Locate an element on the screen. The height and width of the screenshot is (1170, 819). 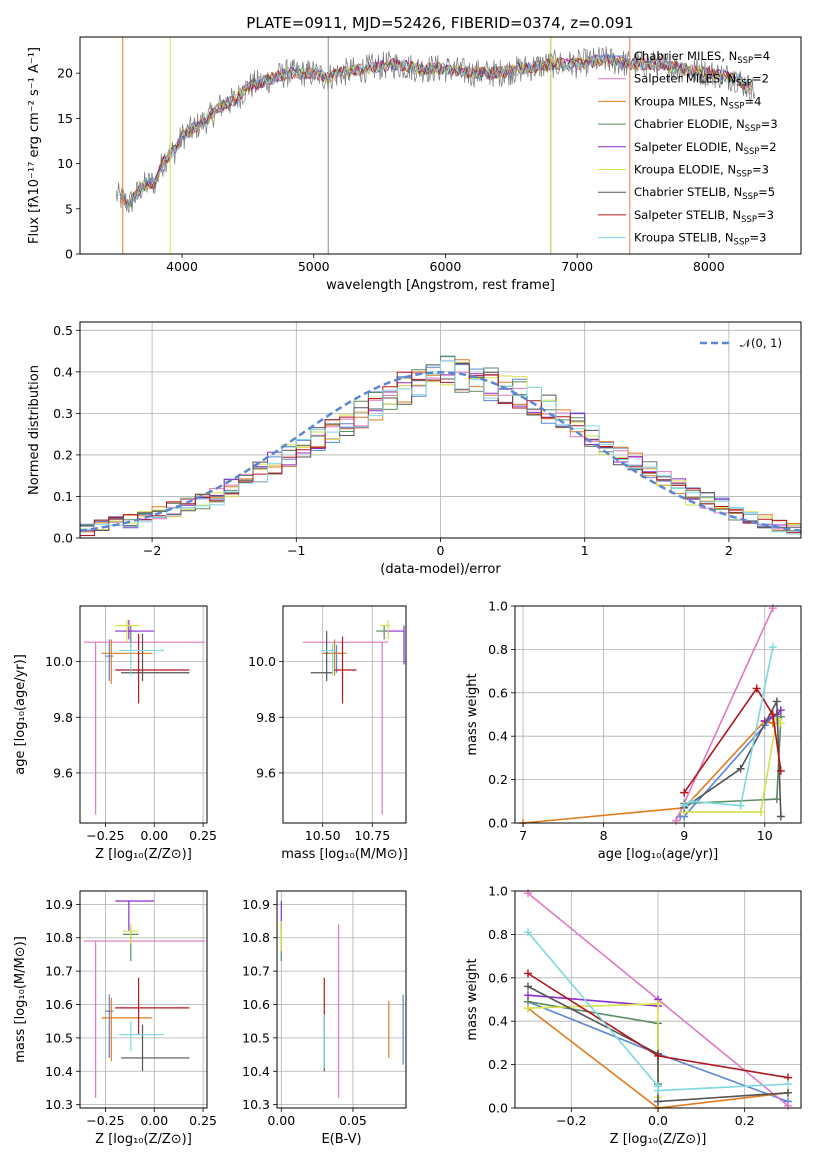
y-axis-label: mass [log₁₀(M/M⊙)] is located at coordinates (20, 999).